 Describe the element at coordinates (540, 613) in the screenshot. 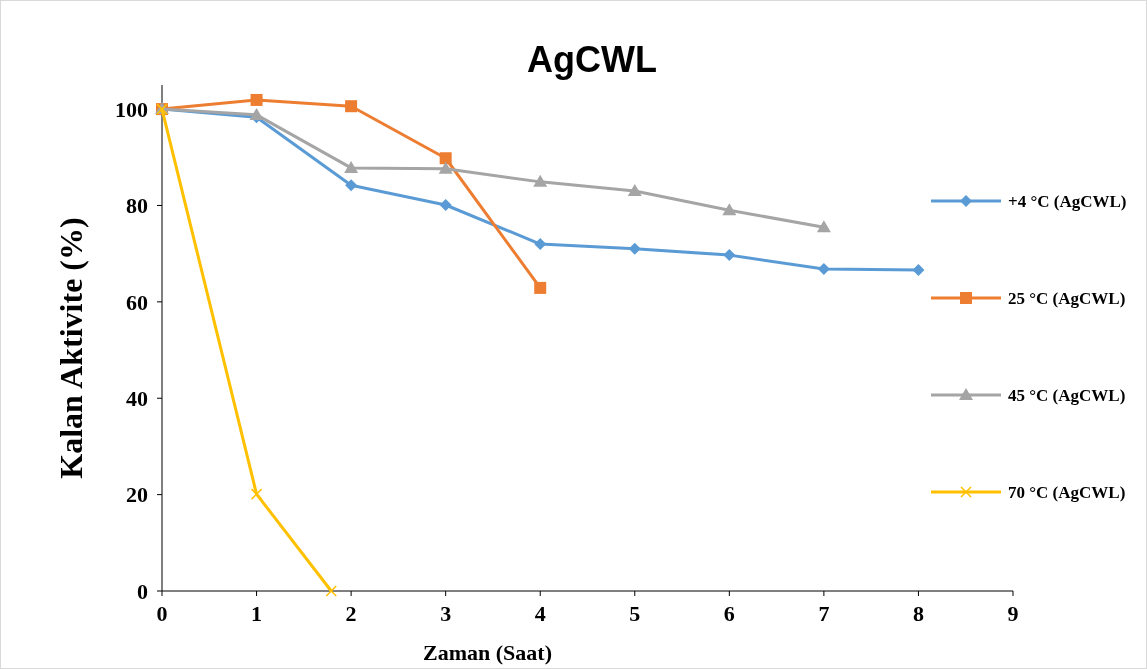

I see `x-tick-label: 4` at that location.